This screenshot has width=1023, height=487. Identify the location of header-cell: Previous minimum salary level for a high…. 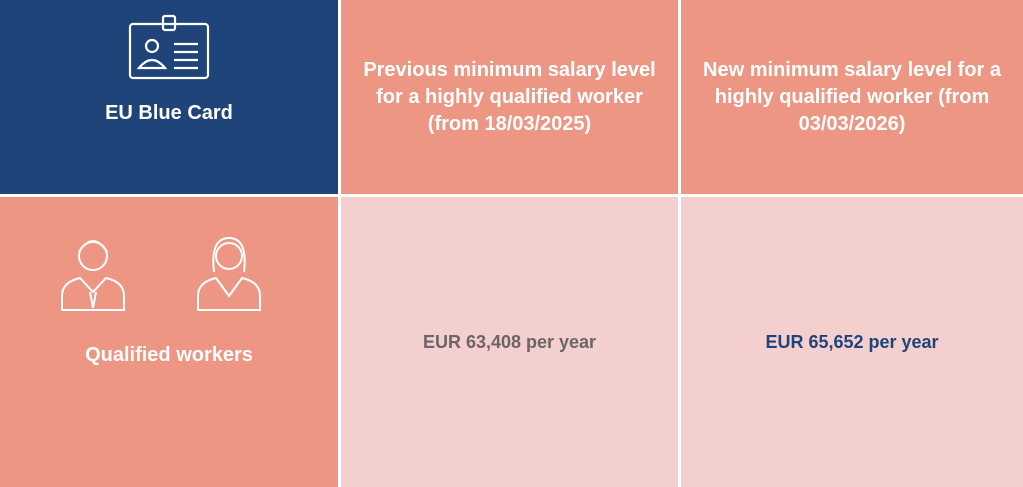
(509, 97).